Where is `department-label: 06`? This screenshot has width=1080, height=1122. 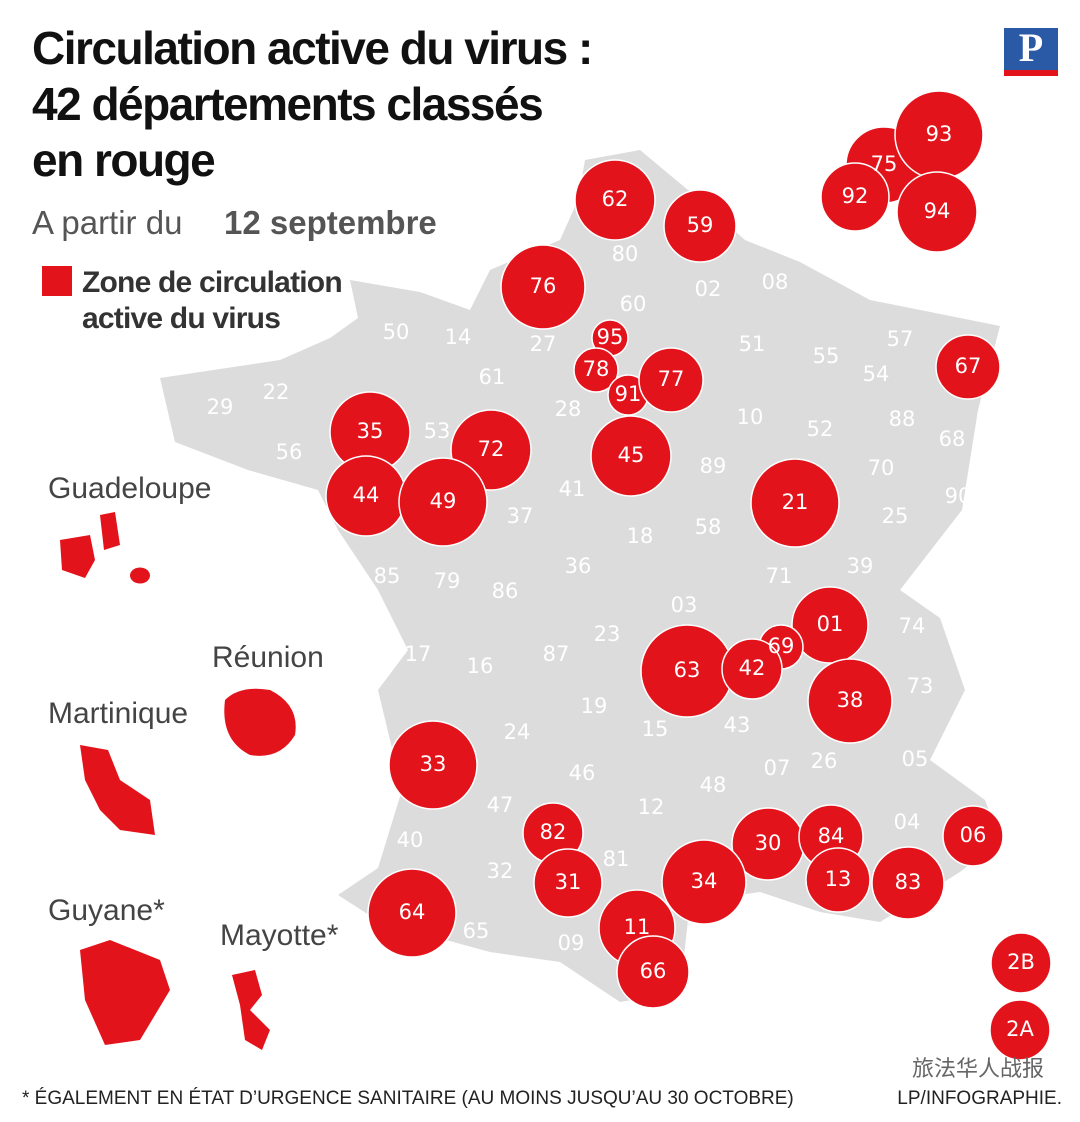 department-label: 06 is located at coordinates (973, 835).